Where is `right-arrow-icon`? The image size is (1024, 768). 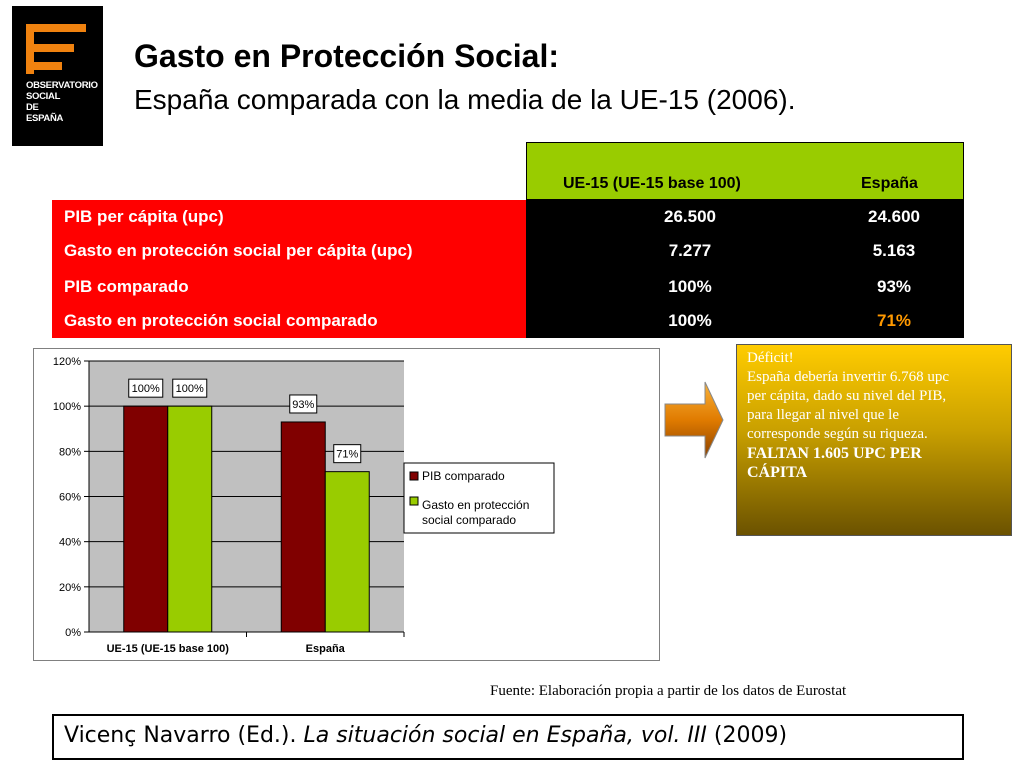
right-arrow-icon is located at coordinates (694, 420).